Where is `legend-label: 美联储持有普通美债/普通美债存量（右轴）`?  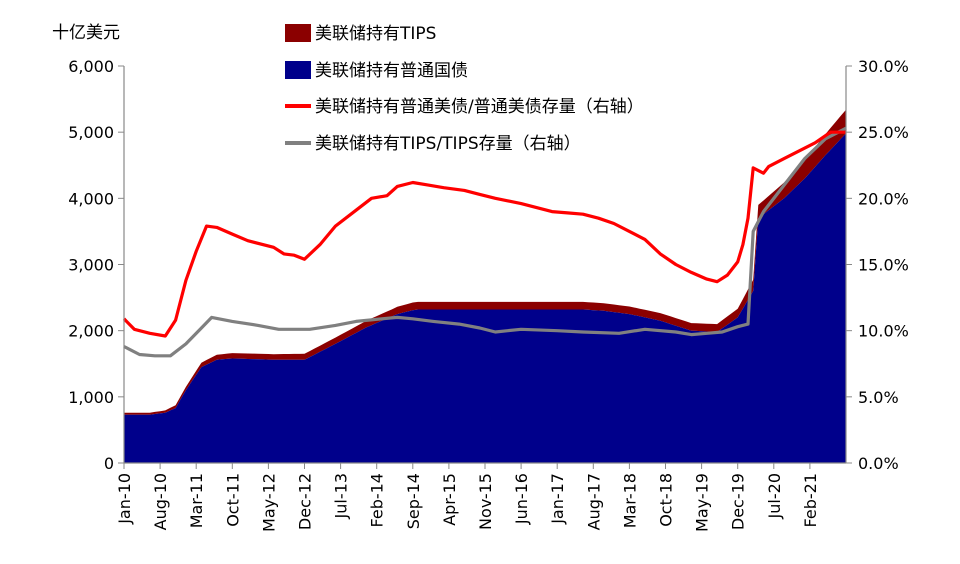
legend-label: 美联储持有普通美债/普通美债存量（右轴） is located at coordinates (479, 107).